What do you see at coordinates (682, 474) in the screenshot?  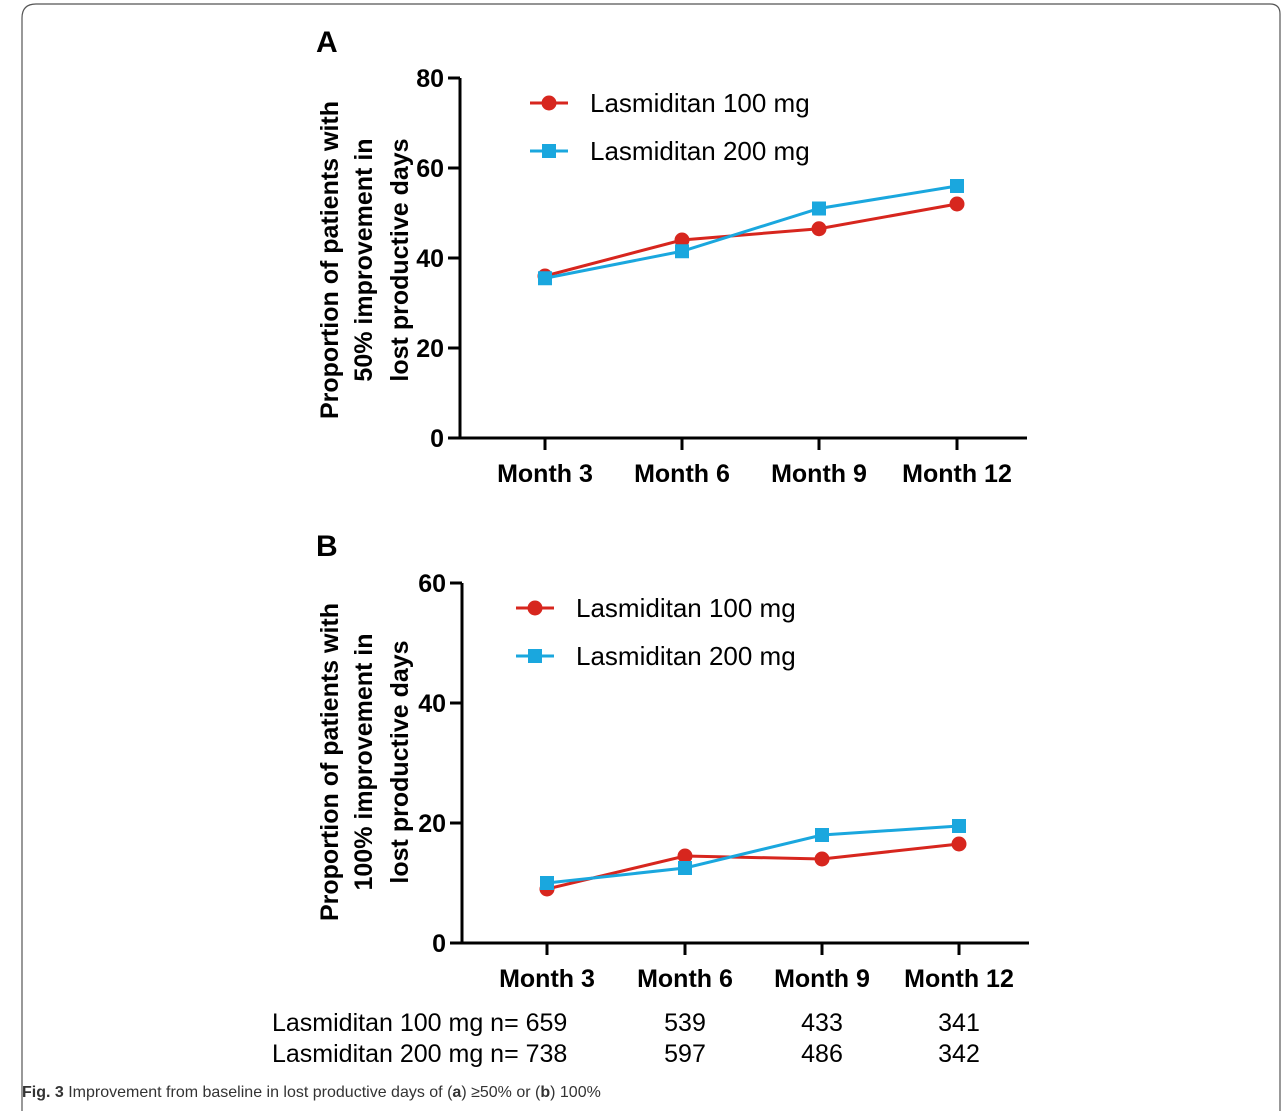 I see `panel-a-x-tick-label: Month 6` at bounding box center [682, 474].